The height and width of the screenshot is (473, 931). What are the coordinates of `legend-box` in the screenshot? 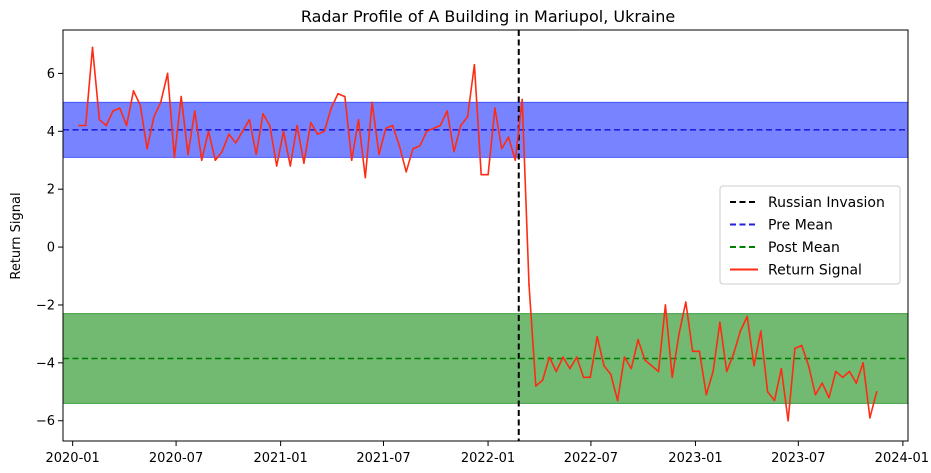 It's located at (810, 235).